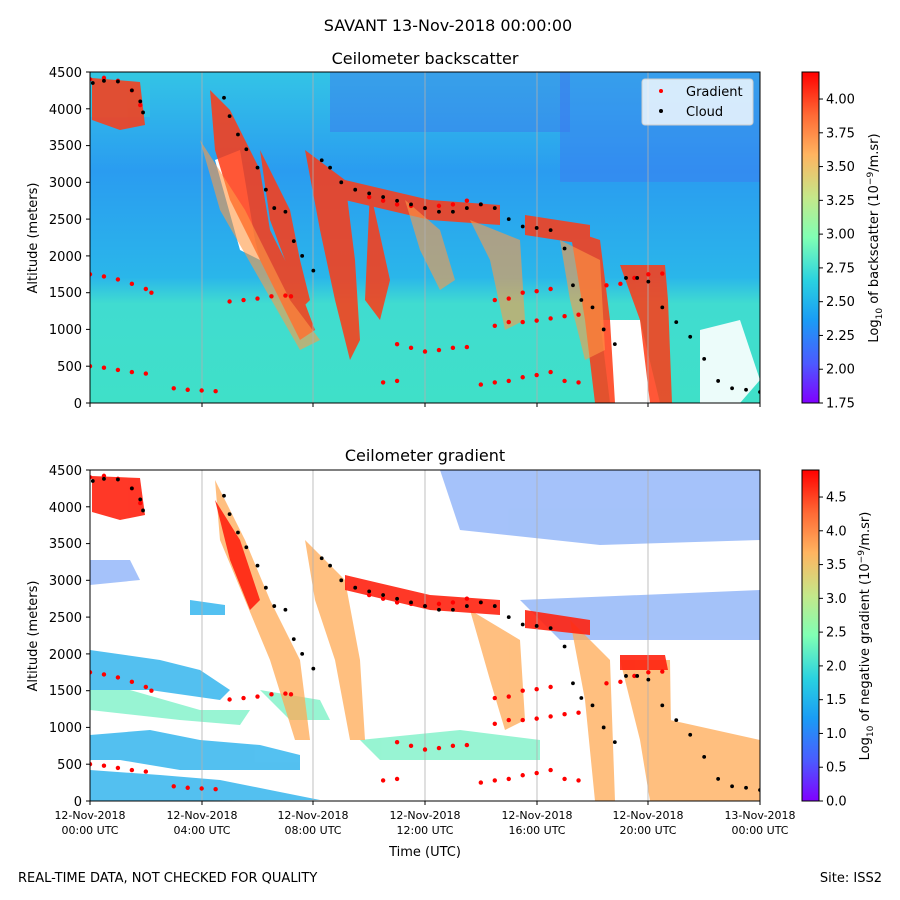 The image size is (900, 900). What do you see at coordinates (840, 302) in the screenshot?
I see `colorbar-tick-label: 2.50` at bounding box center [840, 302].